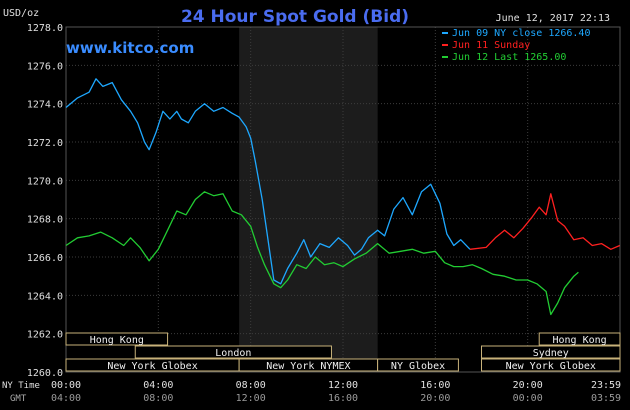  What do you see at coordinates (45, 66) in the screenshot?
I see `y-tick-label: 1276.0` at bounding box center [45, 66].